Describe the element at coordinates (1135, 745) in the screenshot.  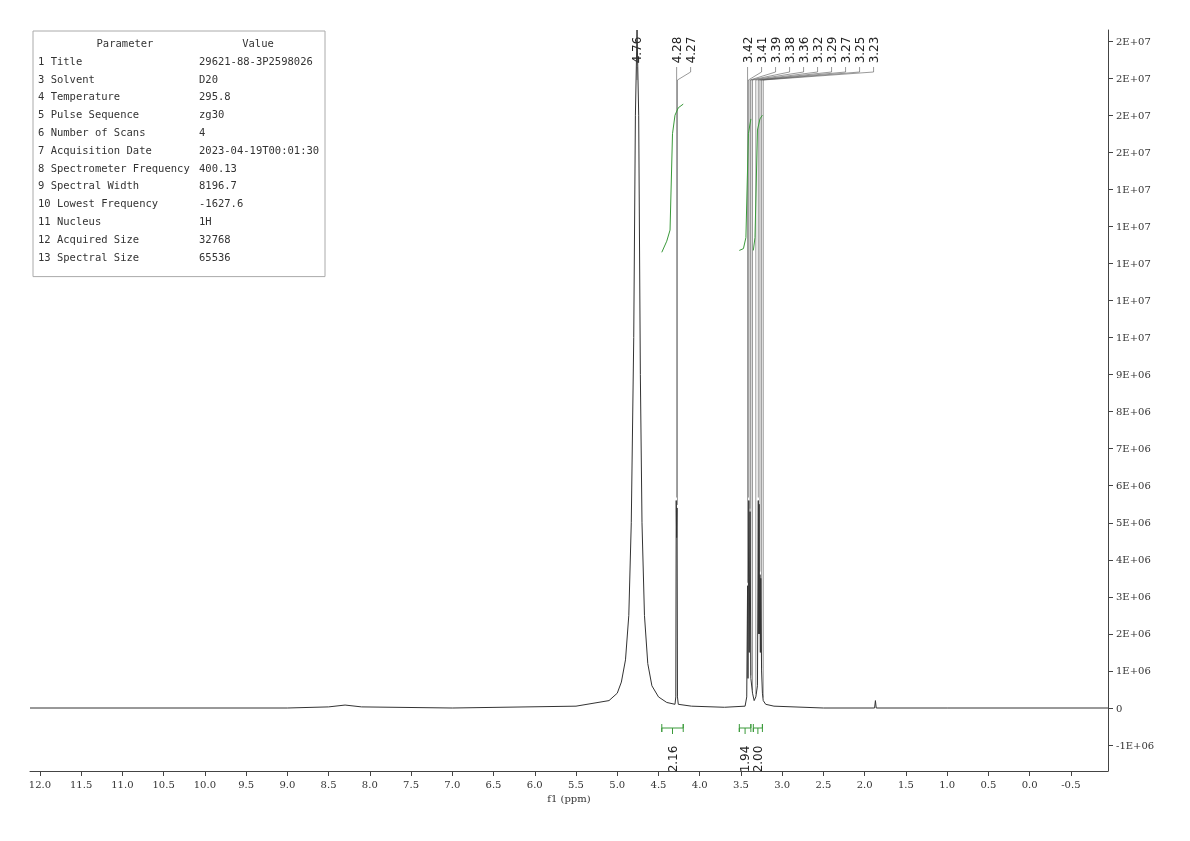
I see `y-tick-label: -1E+06` at that location.